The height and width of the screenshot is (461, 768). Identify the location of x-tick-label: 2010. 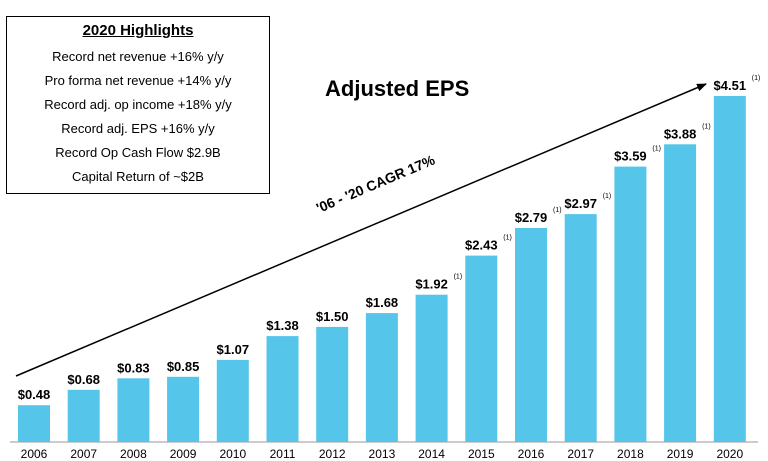
(232, 454).